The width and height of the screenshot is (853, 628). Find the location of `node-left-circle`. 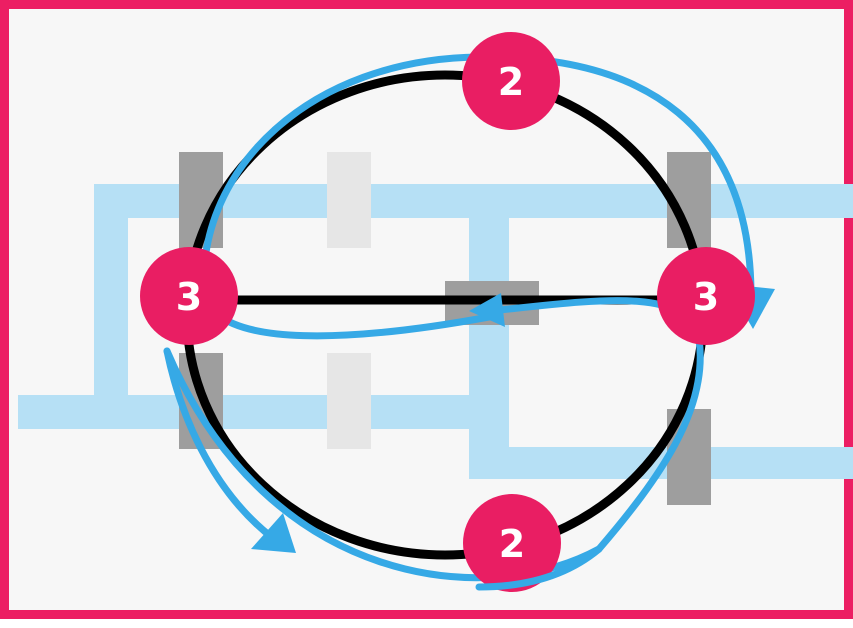

node-left-circle is located at coordinates (189, 296).